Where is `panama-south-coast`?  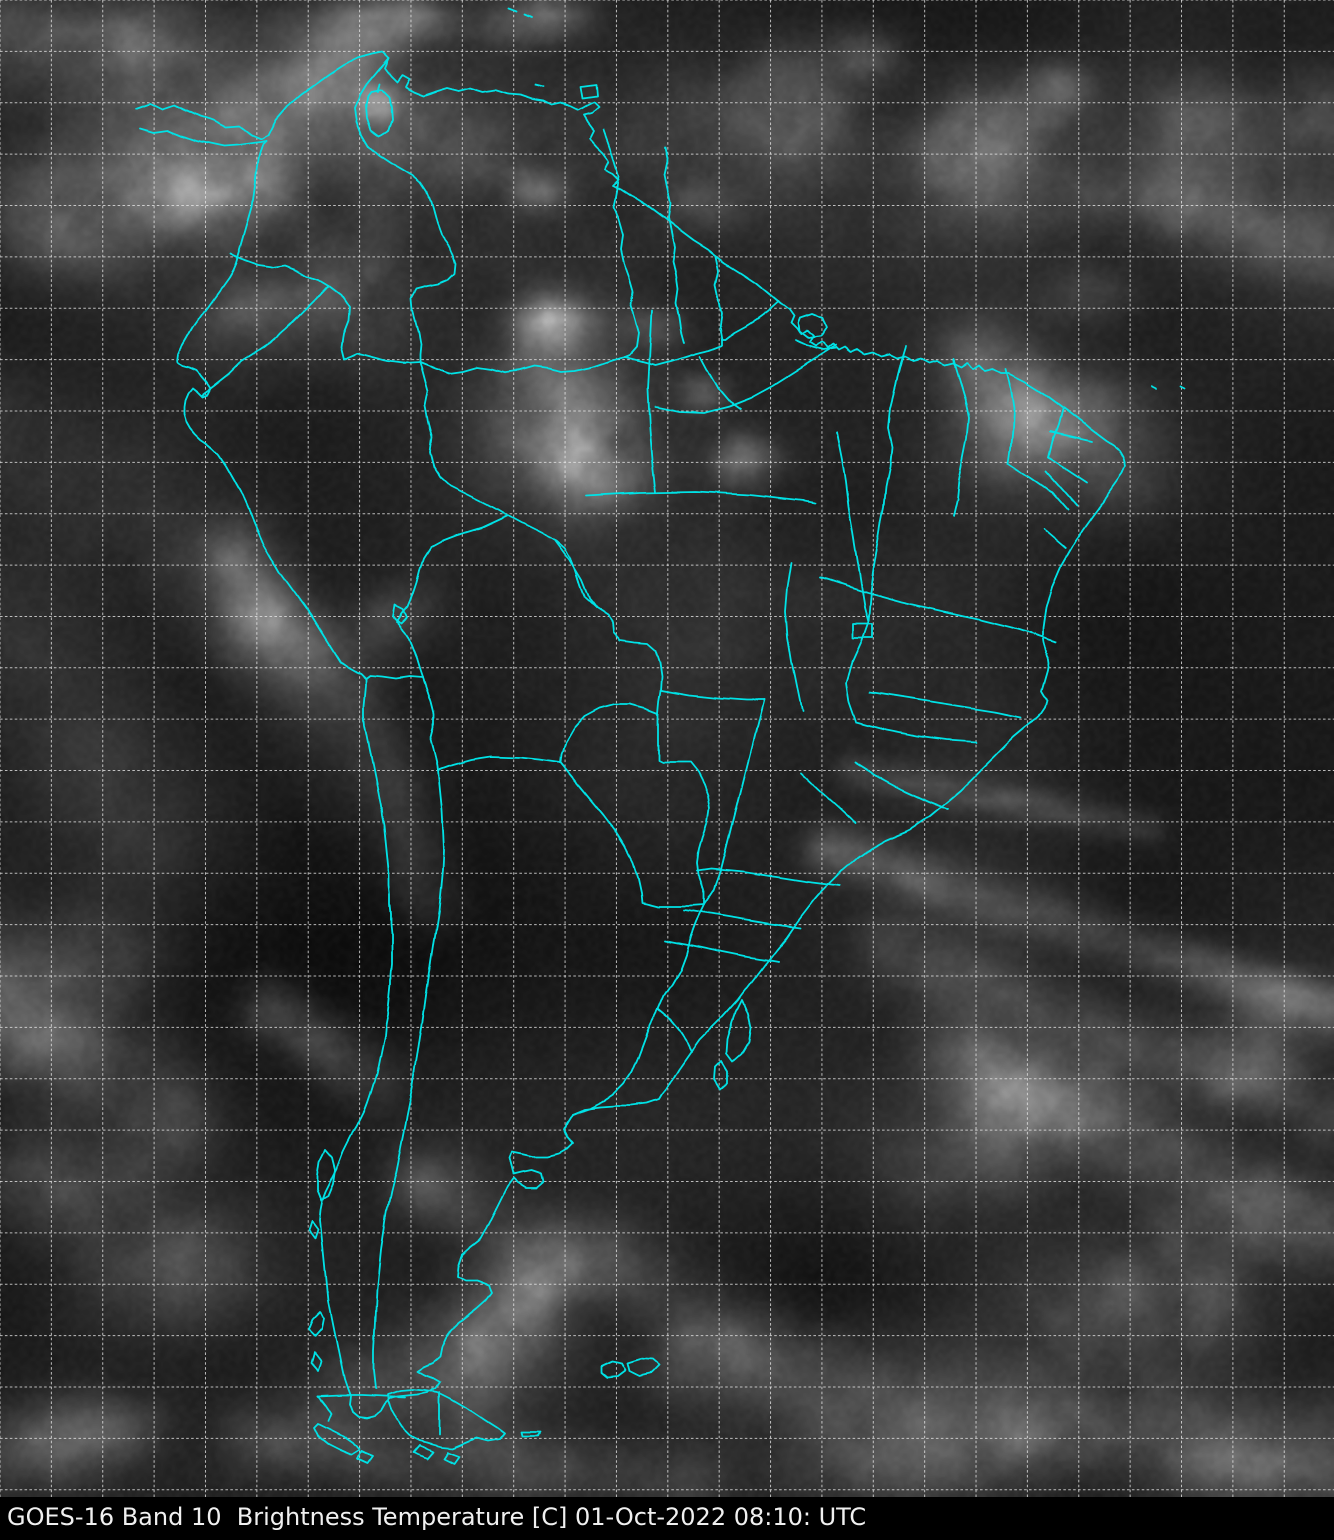
panama-south-coast is located at coordinates (203, 137).